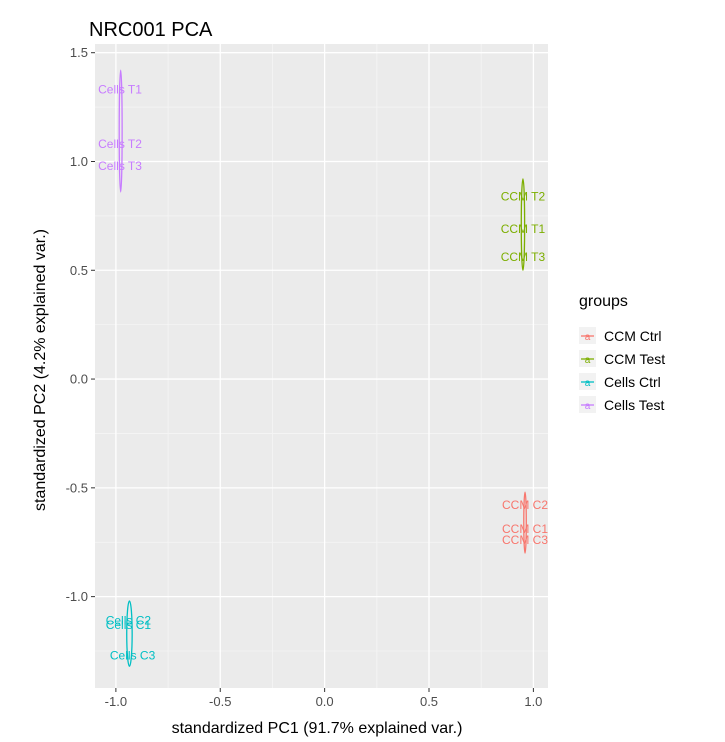 This screenshot has width=725, height=742. I want to click on point-label: Cells T2, so click(120, 144).